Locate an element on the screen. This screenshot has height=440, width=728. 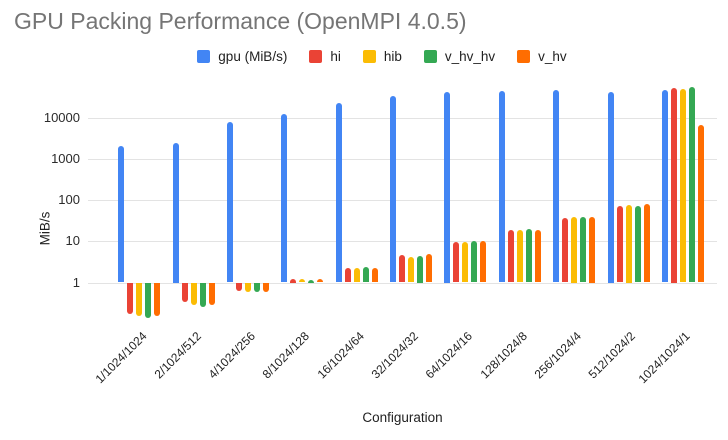
x-tick-label-text: 1024/1024/1 is located at coordinates (664, 358).